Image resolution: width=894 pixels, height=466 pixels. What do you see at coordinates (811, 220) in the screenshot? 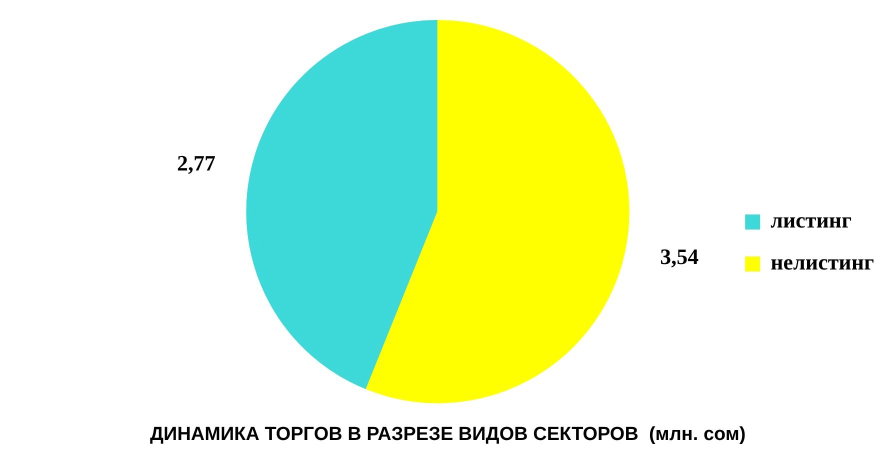
I see `legend-label: листинг` at bounding box center [811, 220].